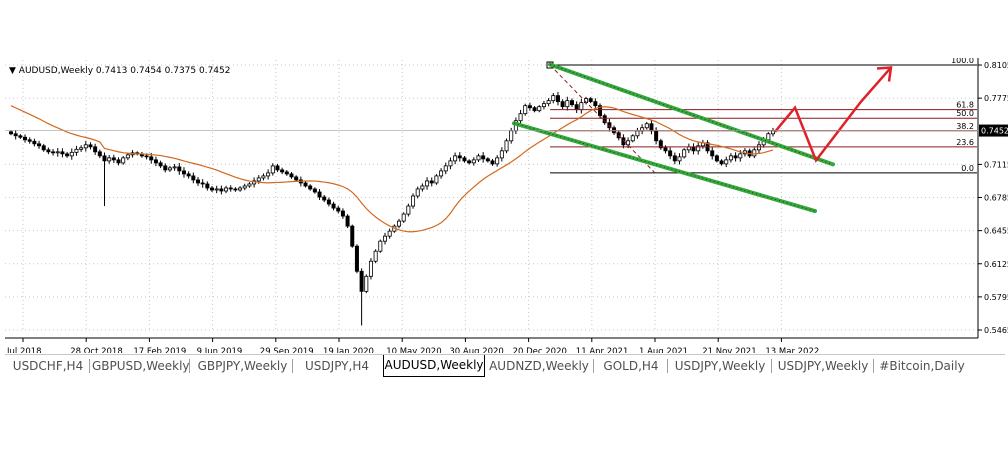 Image resolution: width=1008 pixels, height=460 pixels. Describe the element at coordinates (996, 297) in the screenshot. I see `price-tick-label: 0.5795` at that location.